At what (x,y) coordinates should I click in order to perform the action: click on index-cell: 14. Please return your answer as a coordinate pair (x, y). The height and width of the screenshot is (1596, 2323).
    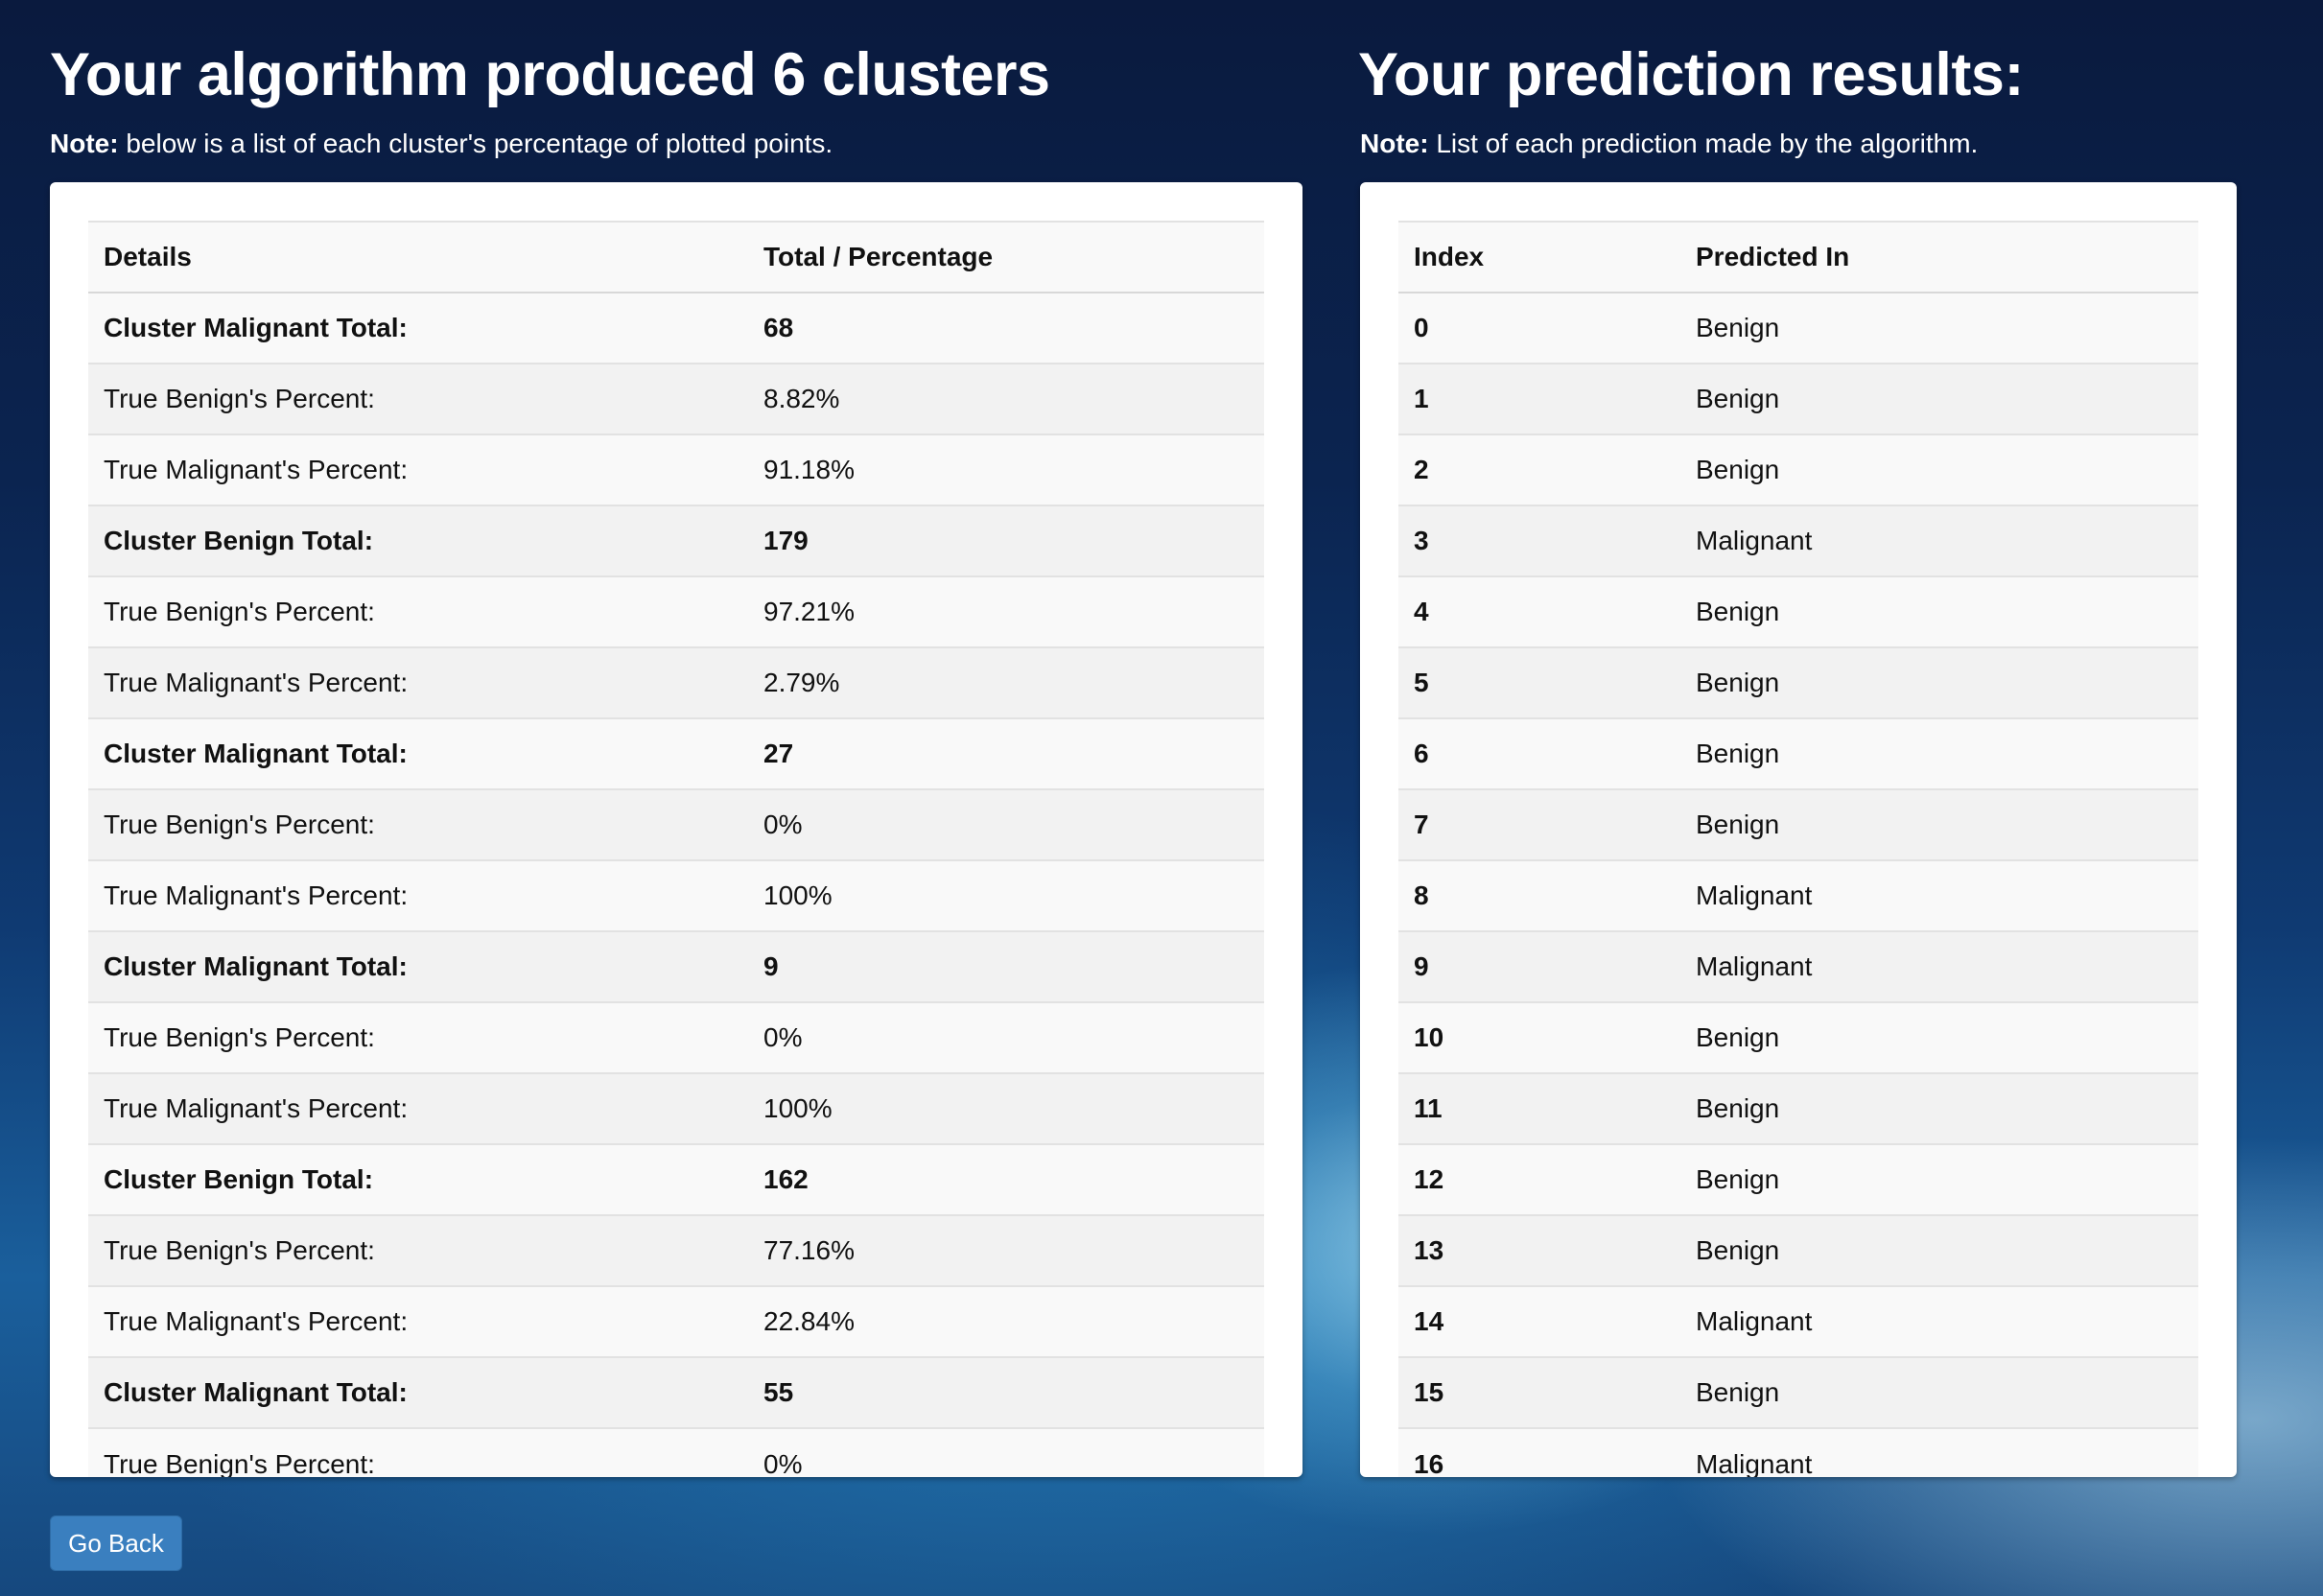
    Looking at the image, I should click on (1539, 1321).